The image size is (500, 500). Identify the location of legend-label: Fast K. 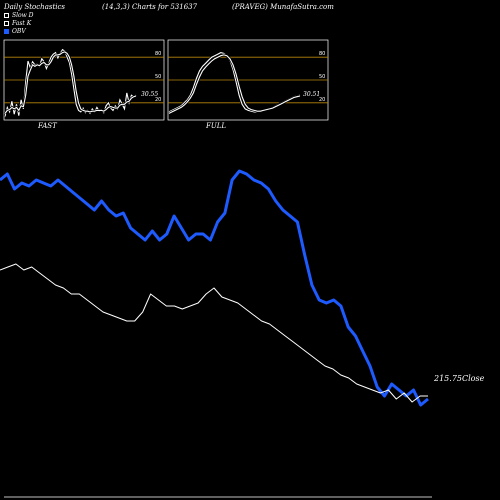
(22, 23).